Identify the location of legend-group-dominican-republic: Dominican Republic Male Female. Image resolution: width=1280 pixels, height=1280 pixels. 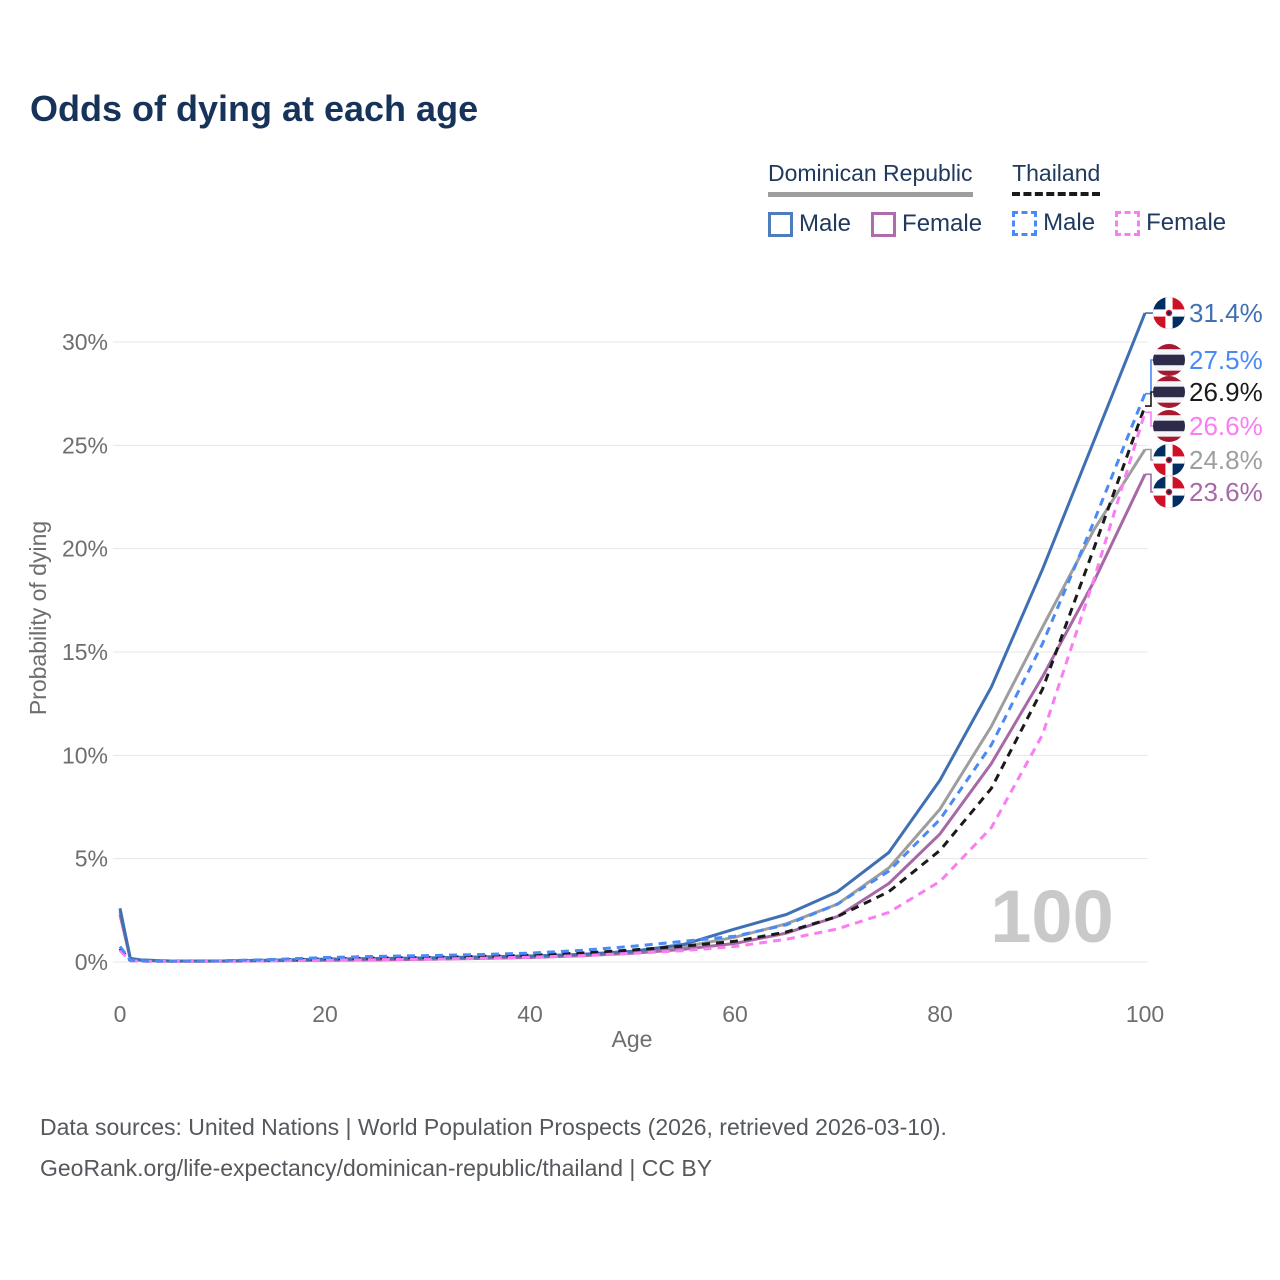
(875, 199).